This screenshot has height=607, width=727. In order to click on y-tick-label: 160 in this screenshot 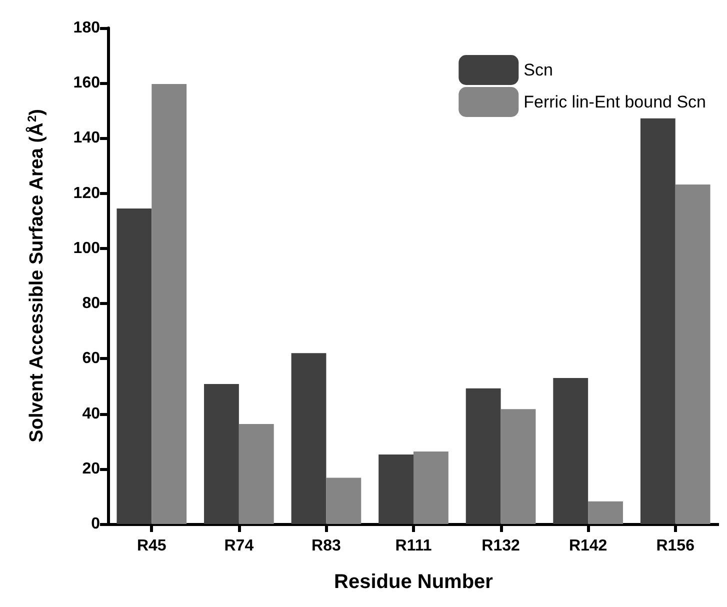, I will do `click(86, 83)`.